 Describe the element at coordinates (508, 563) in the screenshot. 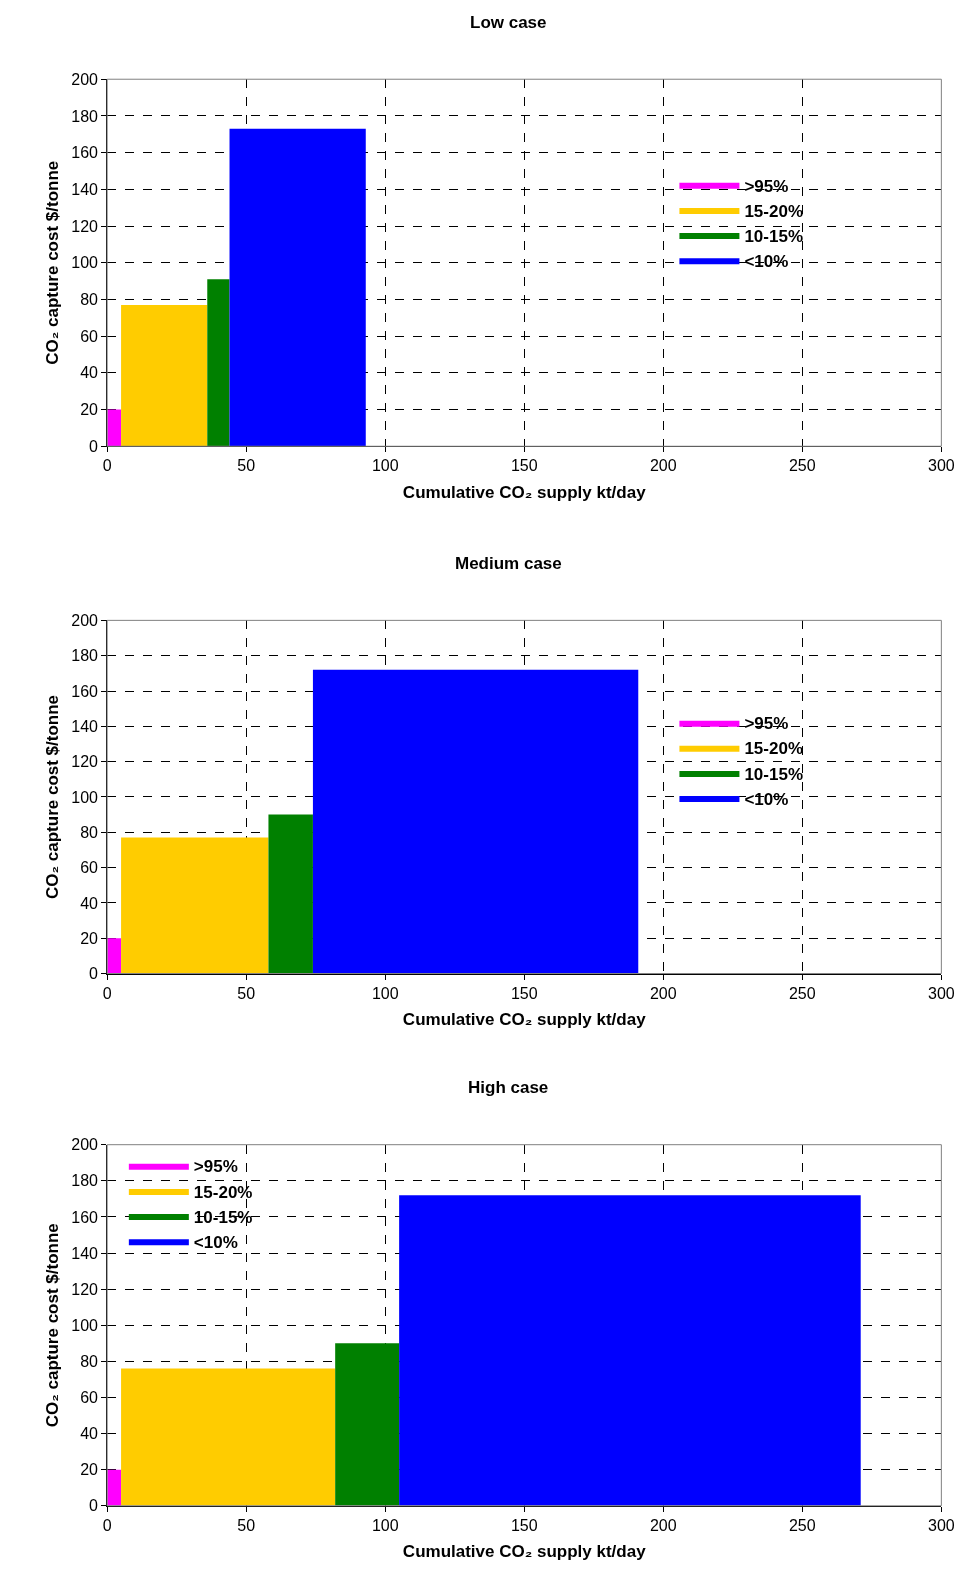

I see `chart-title: Medium case` at that location.